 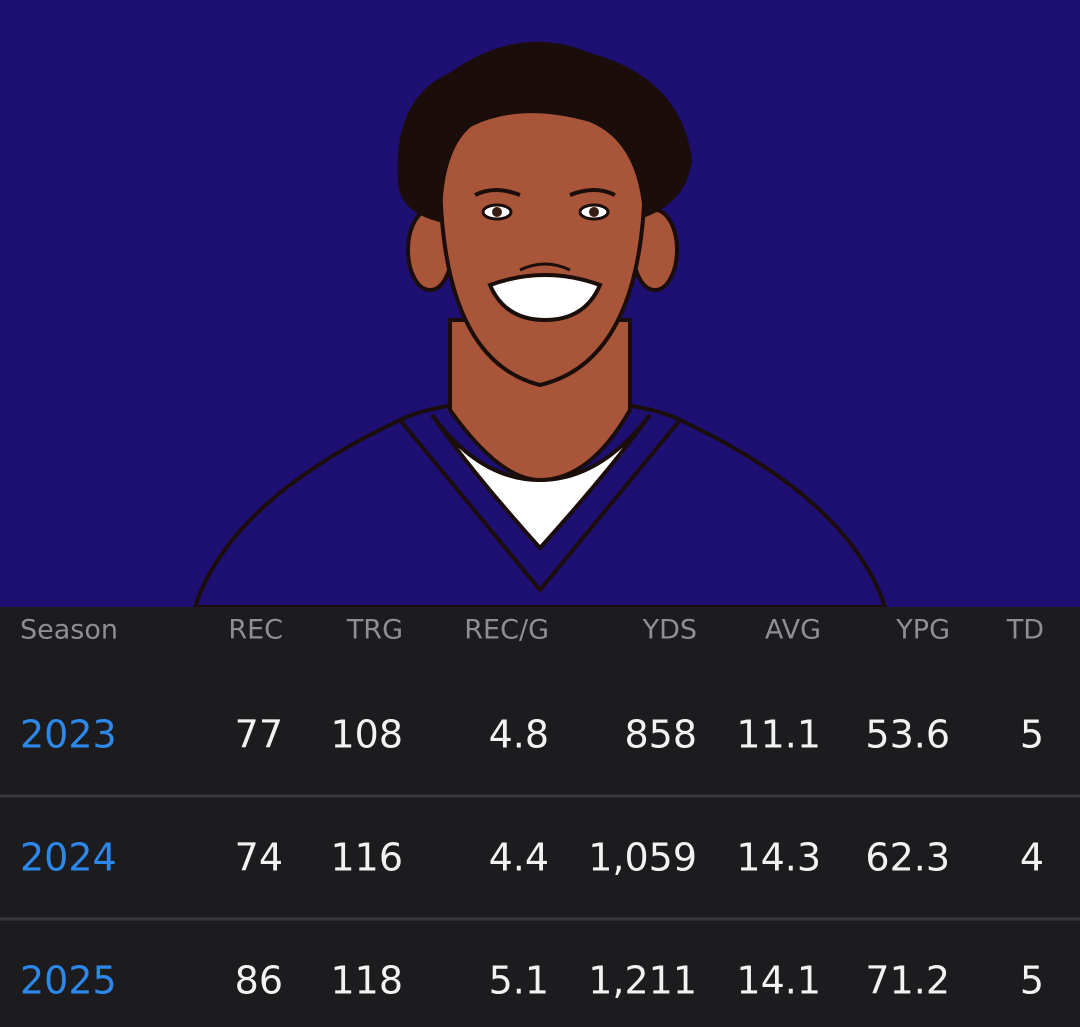 What do you see at coordinates (907, 858) in the screenshot?
I see `stat-cell: 62.3` at bounding box center [907, 858].